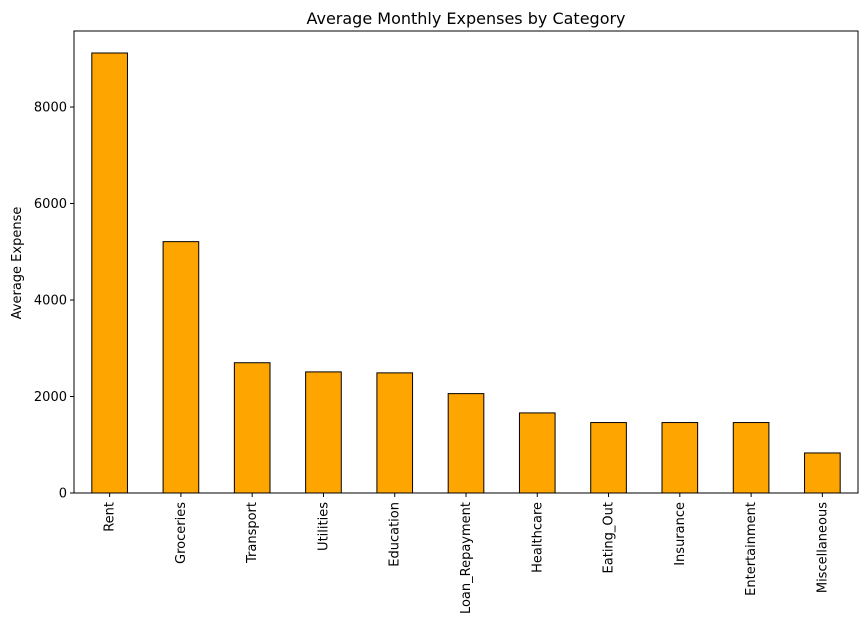  Describe the element at coordinates (50, 397) in the screenshot. I see `y-tick-label: 2000` at that location.